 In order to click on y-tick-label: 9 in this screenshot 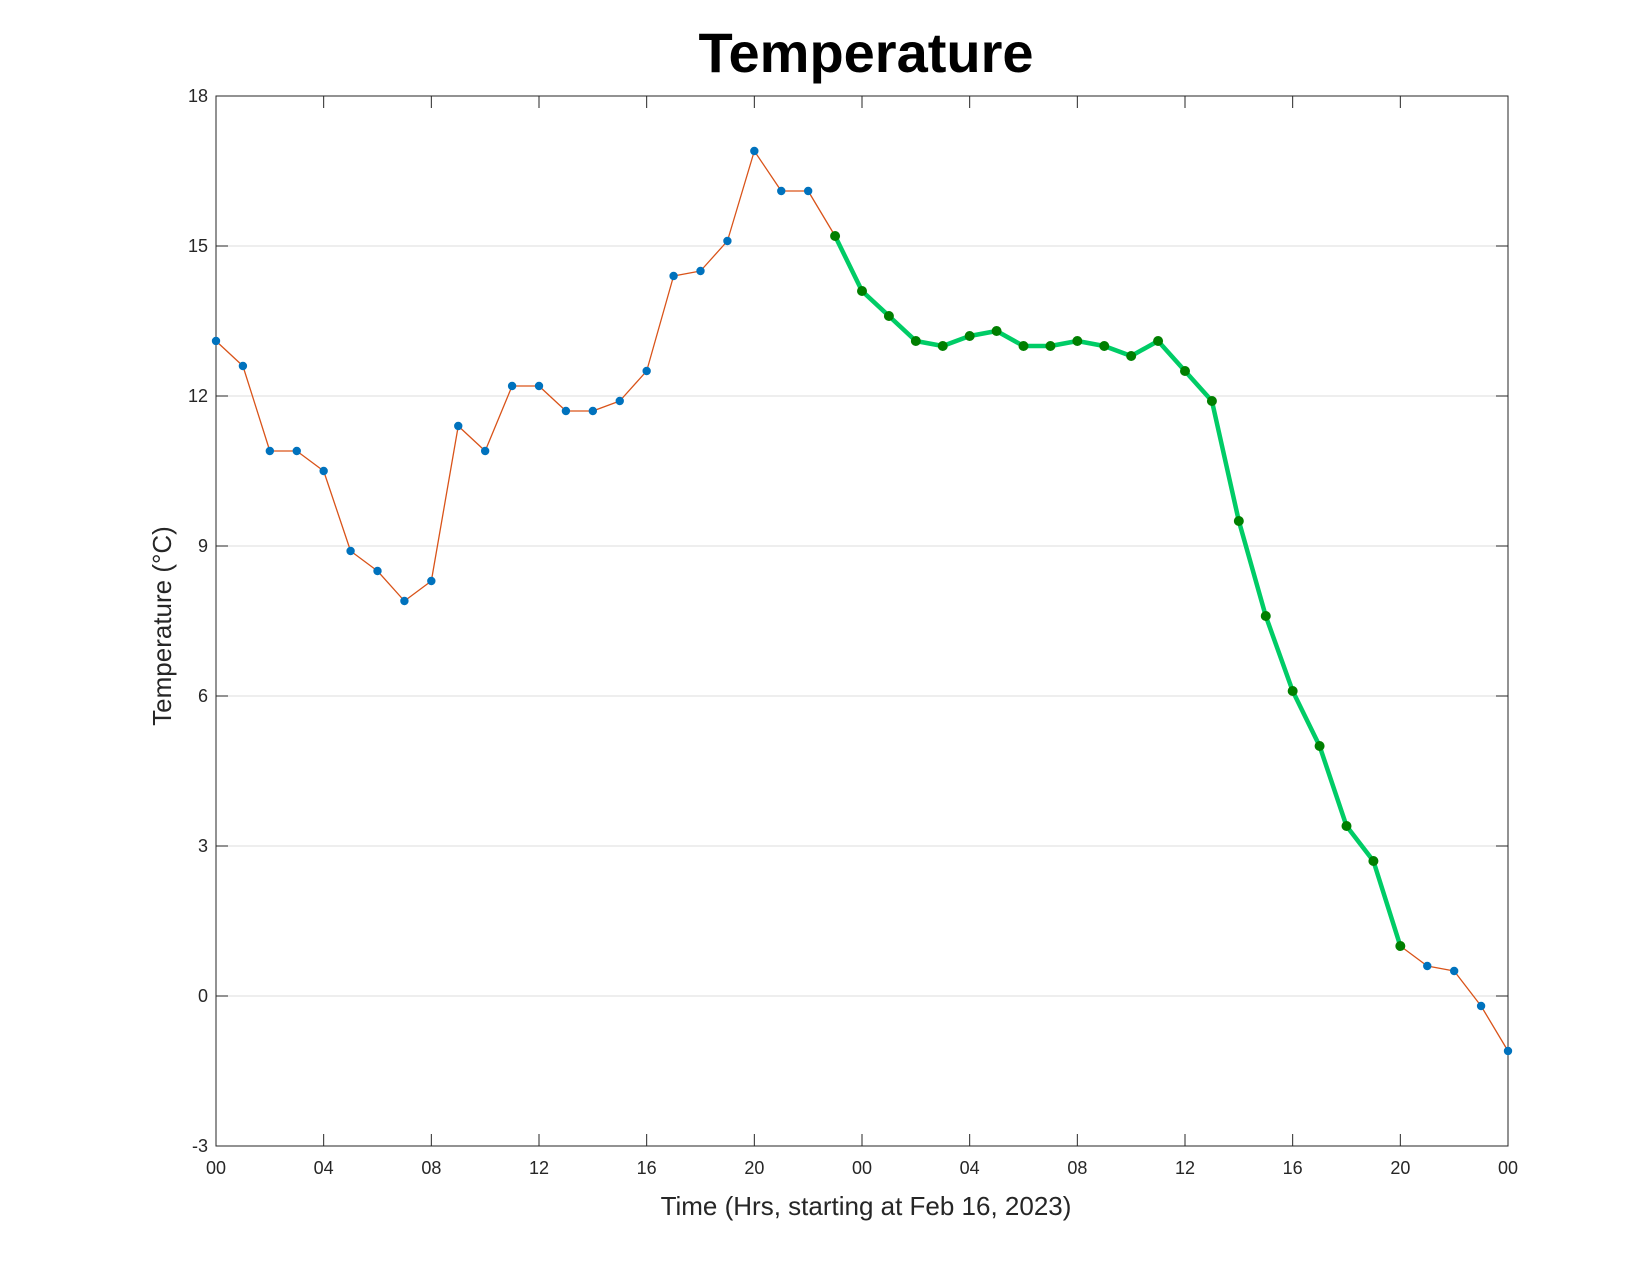, I will do `click(203, 546)`.